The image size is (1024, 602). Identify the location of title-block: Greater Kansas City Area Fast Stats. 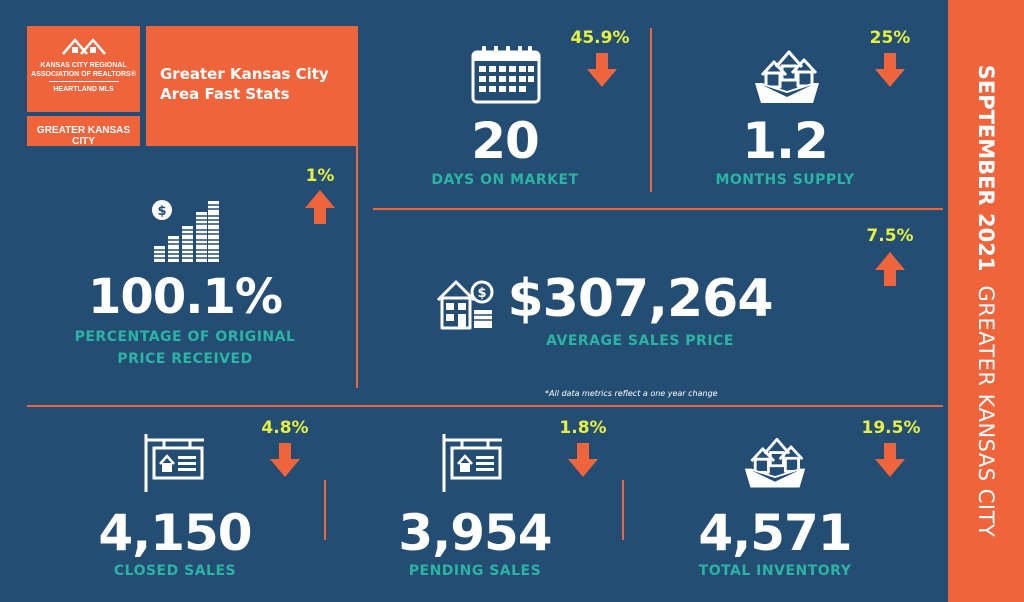
(252, 86).